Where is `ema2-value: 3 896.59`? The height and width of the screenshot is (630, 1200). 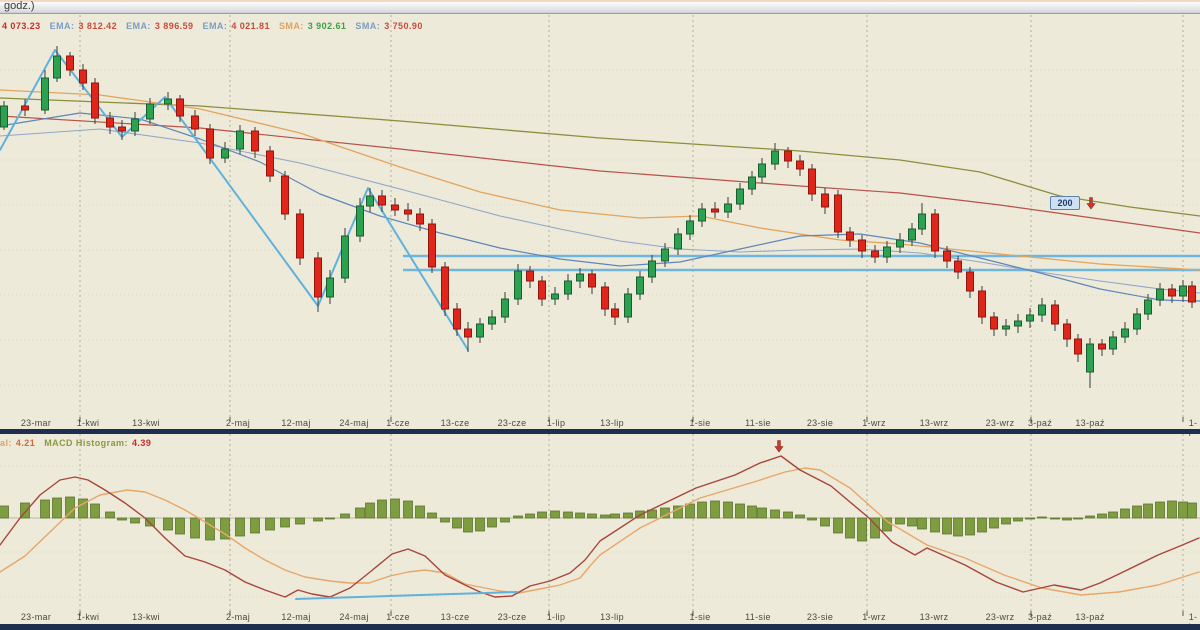
ema2-value: 3 896.59 is located at coordinates (174, 26).